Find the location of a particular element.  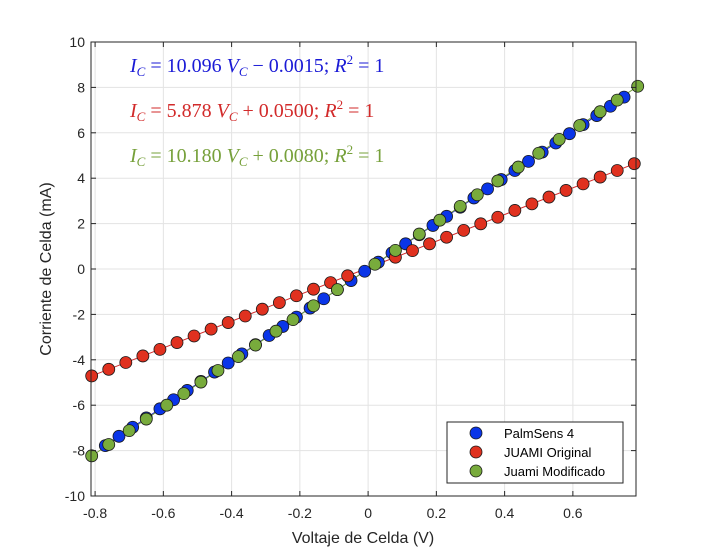

x-tick-label: 0.4 is located at coordinates (505, 513).